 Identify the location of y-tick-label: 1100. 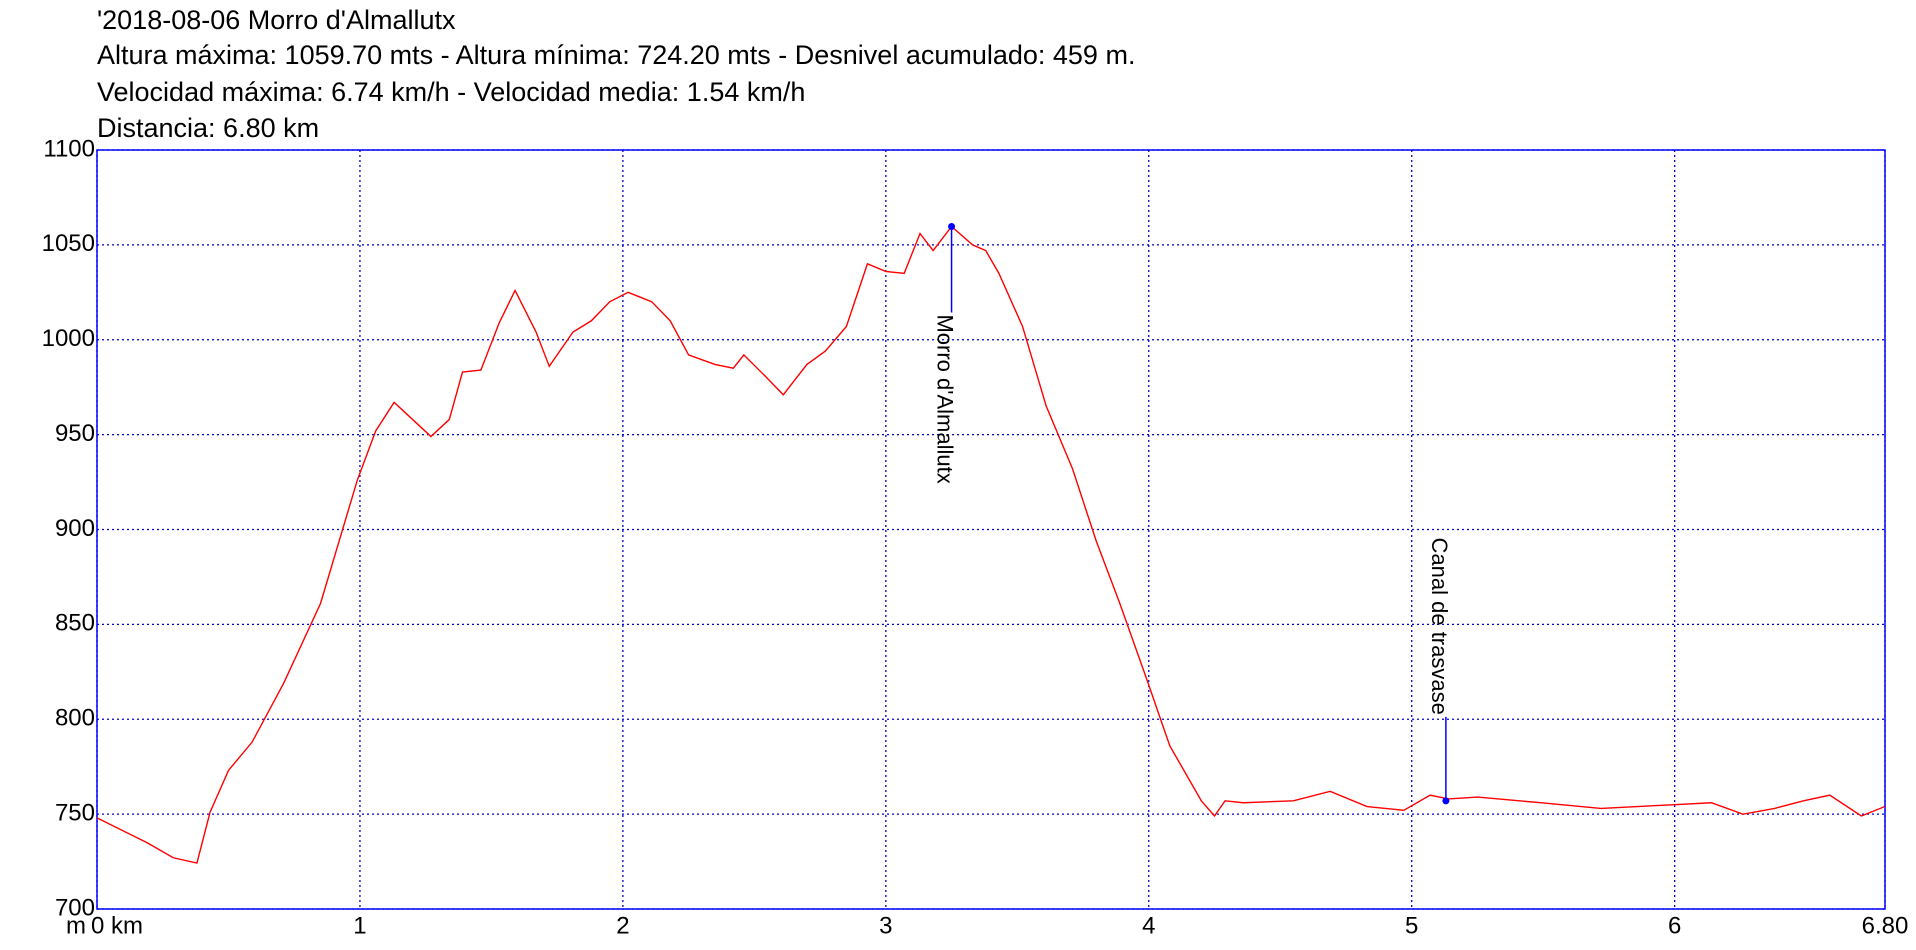
(69, 148).